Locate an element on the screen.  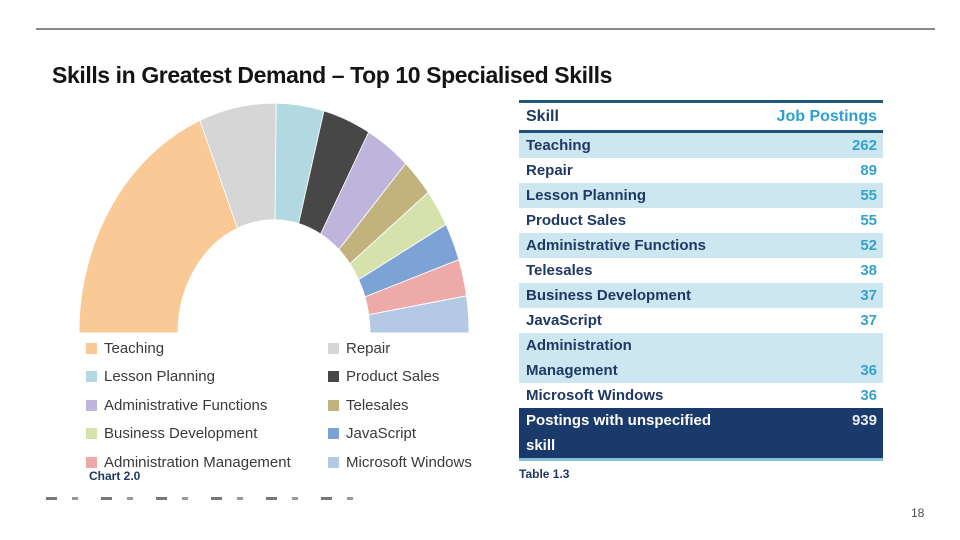
legend-label: Administrative Functions is located at coordinates (186, 405).